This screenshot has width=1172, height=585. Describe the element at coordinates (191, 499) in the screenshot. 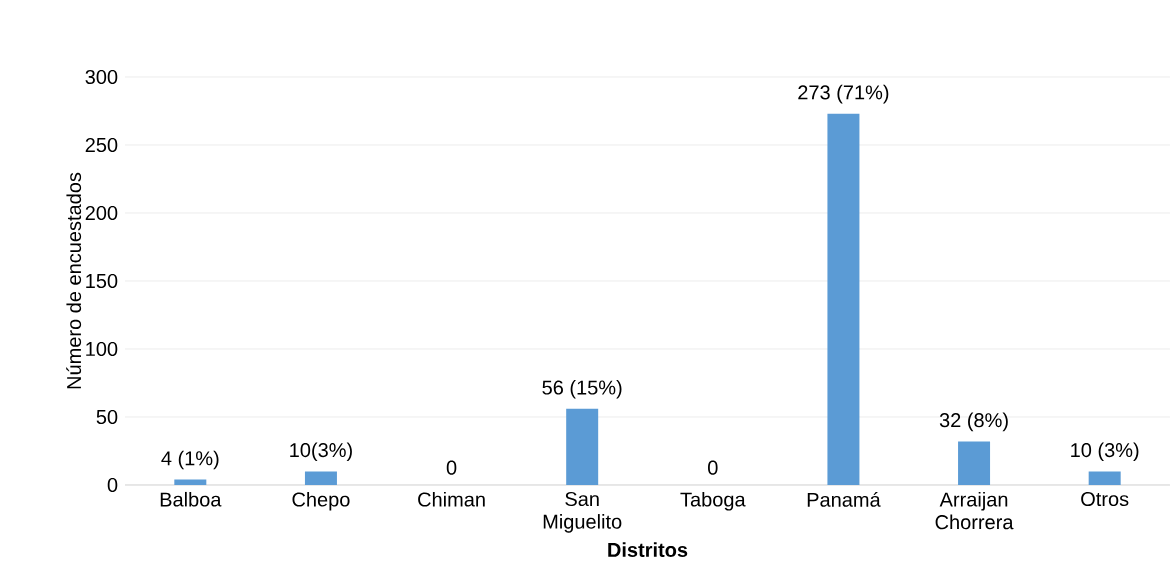

I see `x-tick-label: Balboa` at that location.